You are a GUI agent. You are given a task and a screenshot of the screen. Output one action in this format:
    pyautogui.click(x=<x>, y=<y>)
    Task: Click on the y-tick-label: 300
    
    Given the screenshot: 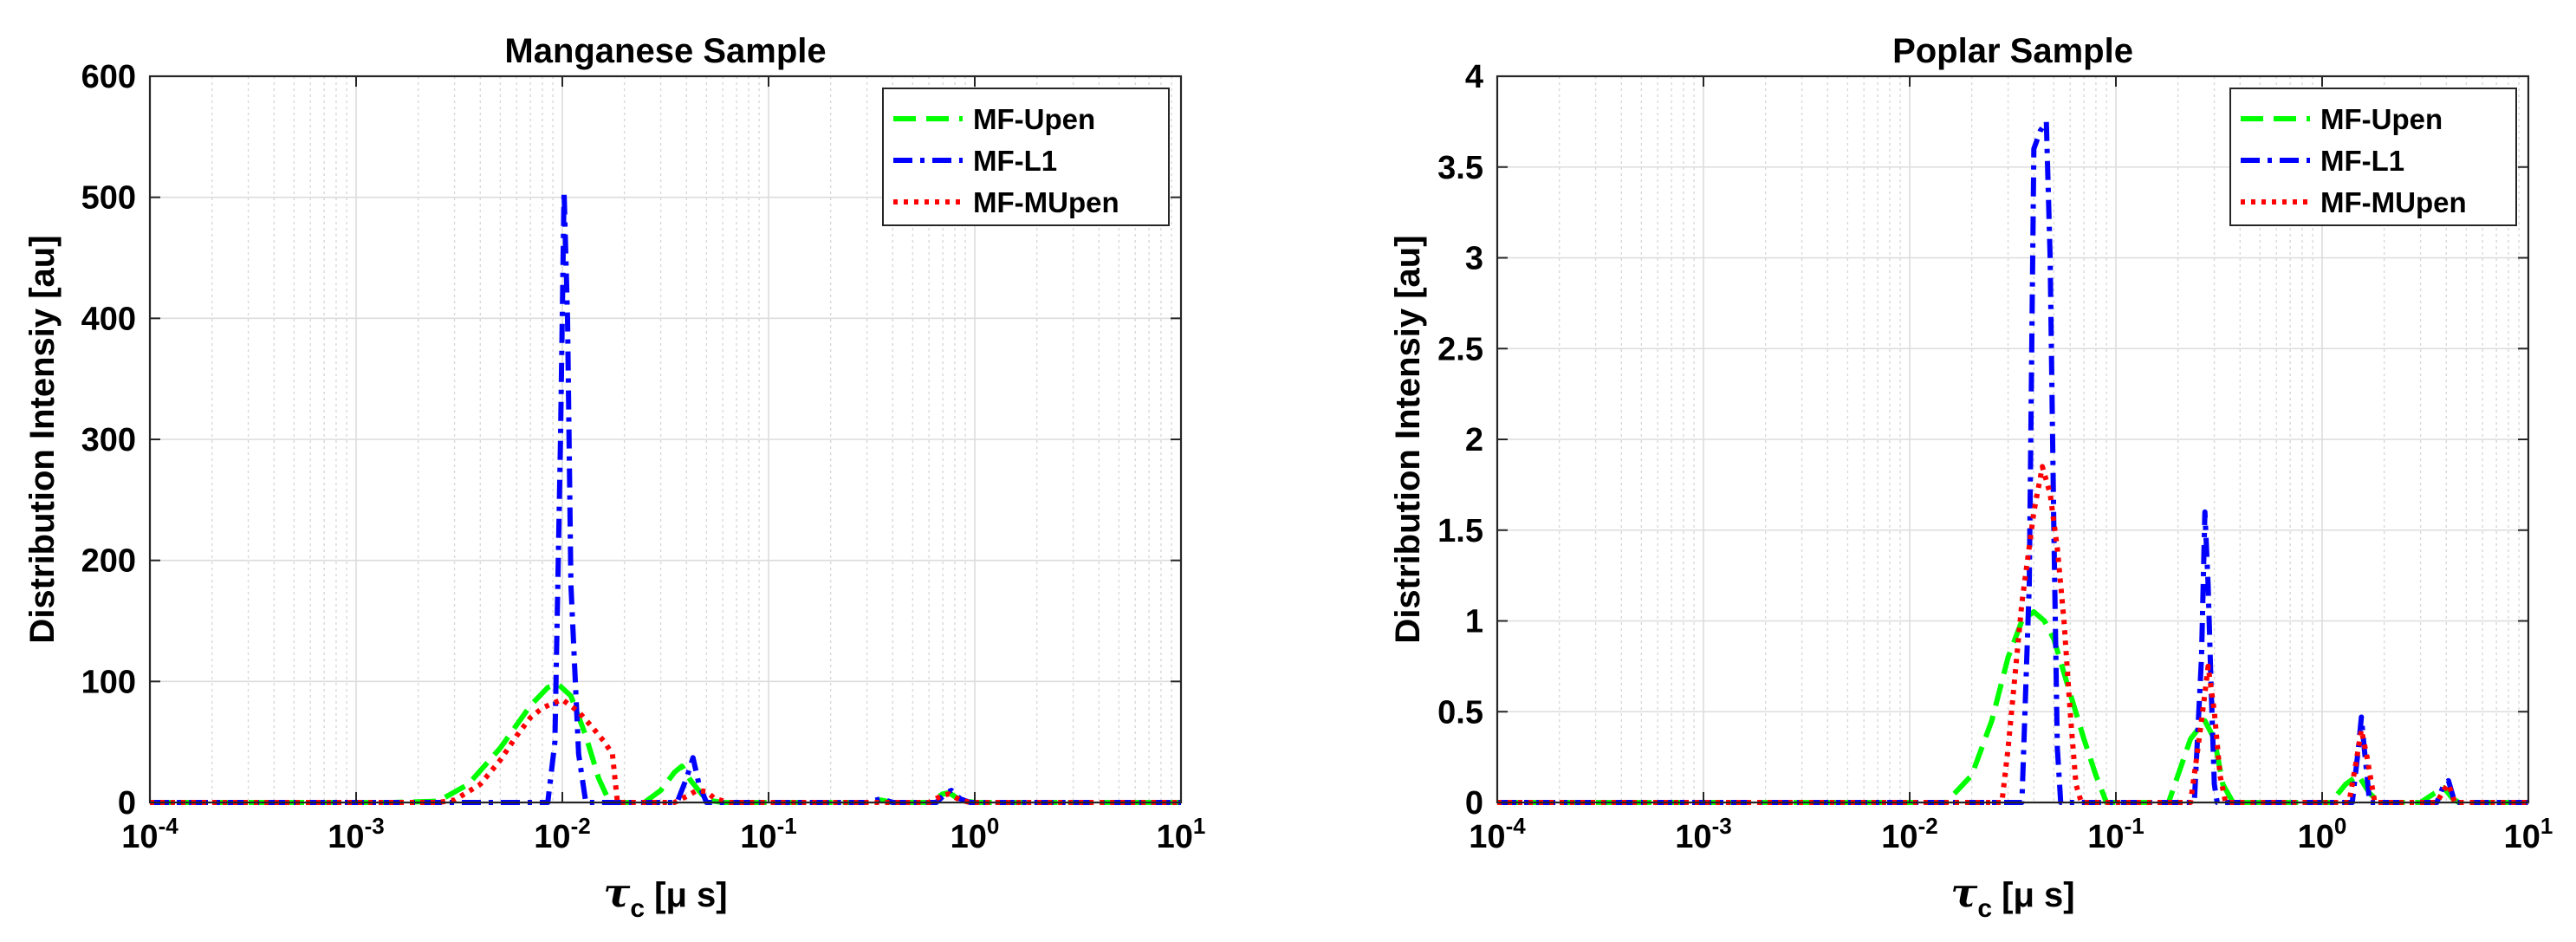 What is the action you would take?
    pyautogui.click(x=109, y=440)
    